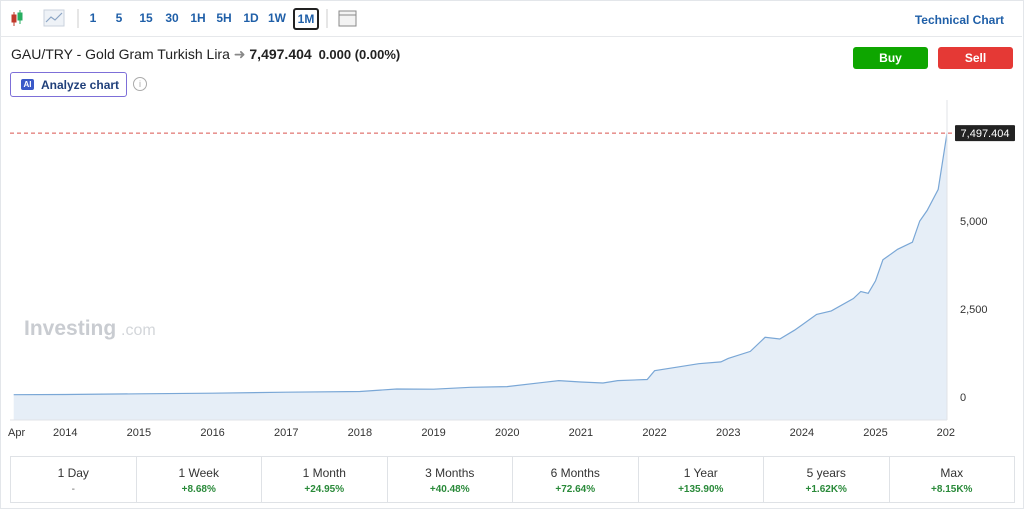 The width and height of the screenshot is (1024, 509). I want to click on period-cell: 1 Day -, so click(74, 479).